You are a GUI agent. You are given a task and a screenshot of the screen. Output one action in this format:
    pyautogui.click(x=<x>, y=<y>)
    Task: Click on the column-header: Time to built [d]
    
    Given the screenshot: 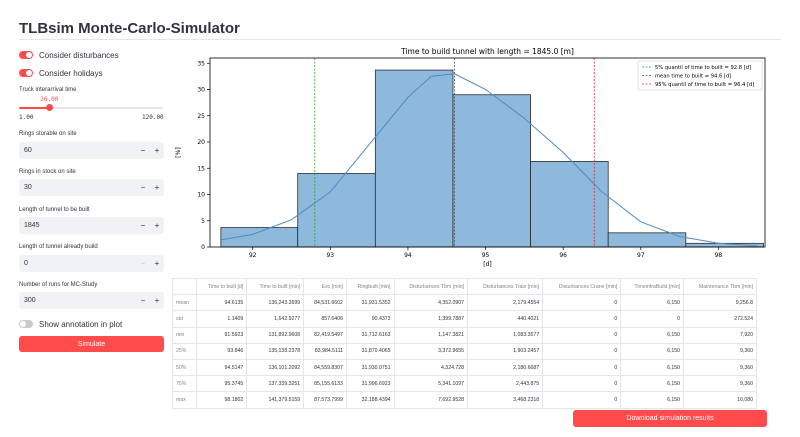 What is the action you would take?
    pyautogui.click(x=221, y=286)
    